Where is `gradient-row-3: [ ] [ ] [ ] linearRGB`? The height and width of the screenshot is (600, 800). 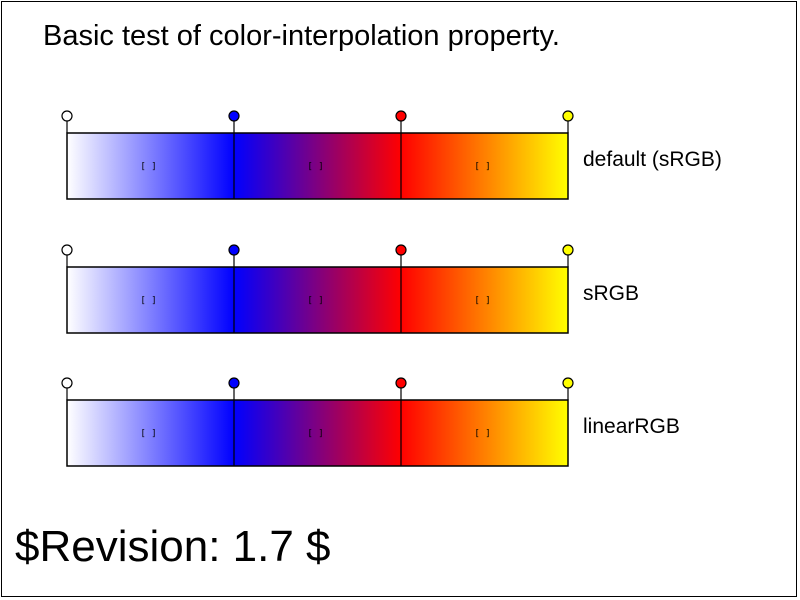 gradient-row-3: [ ] [ ] [ ] linearRGB is located at coordinates (370, 422).